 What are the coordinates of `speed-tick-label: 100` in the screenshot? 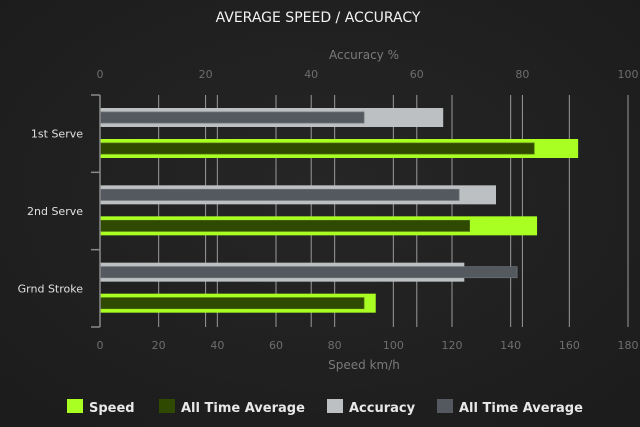 It's located at (393, 345).